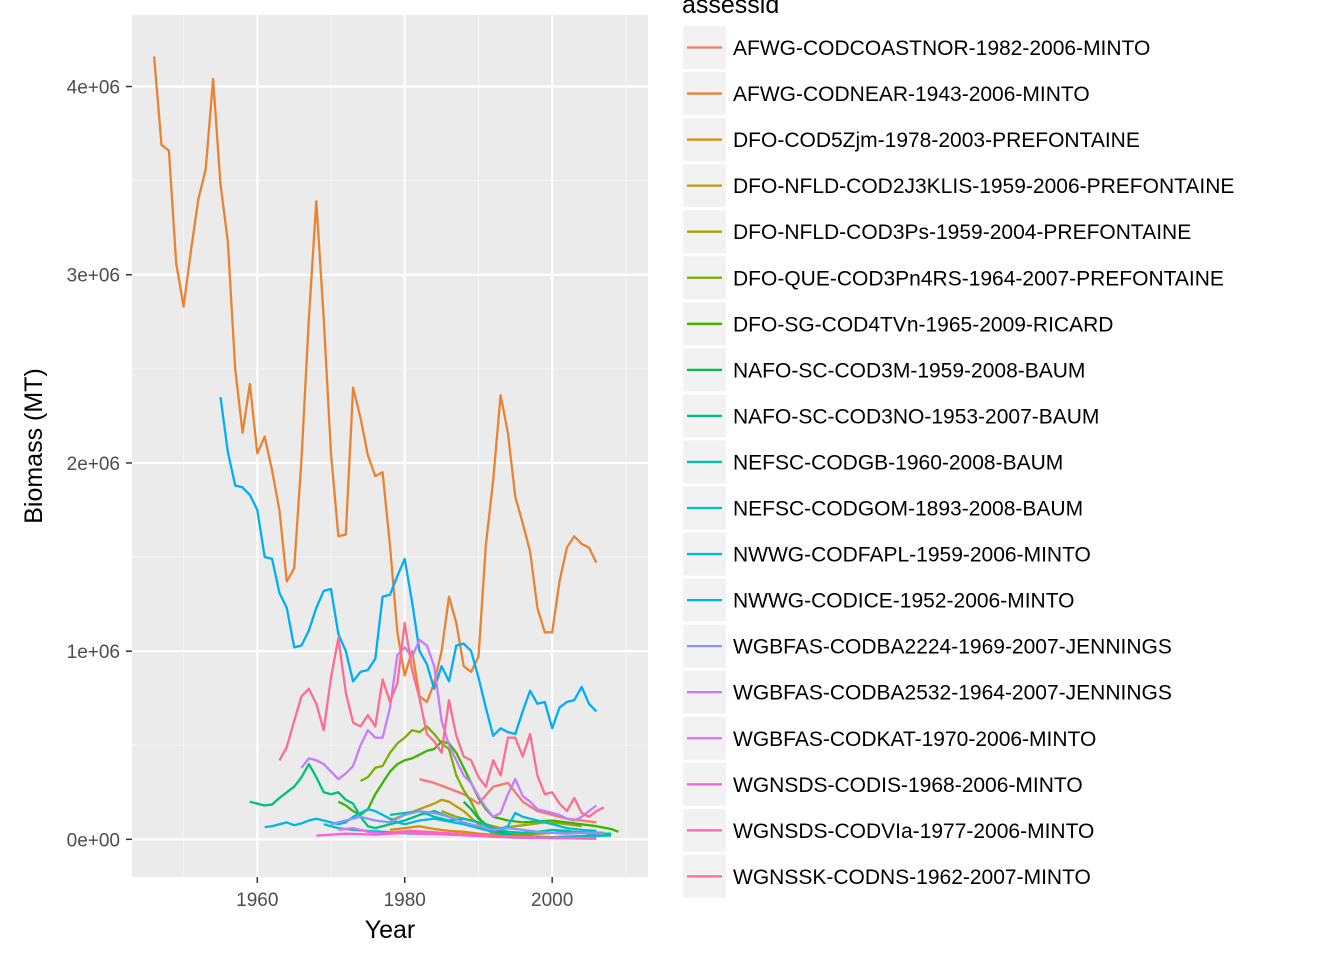 Image resolution: width=1344 pixels, height=960 pixels. I want to click on legend-item: WGBFAS-CODKAT-1970-2006-MINTO, so click(889, 738).